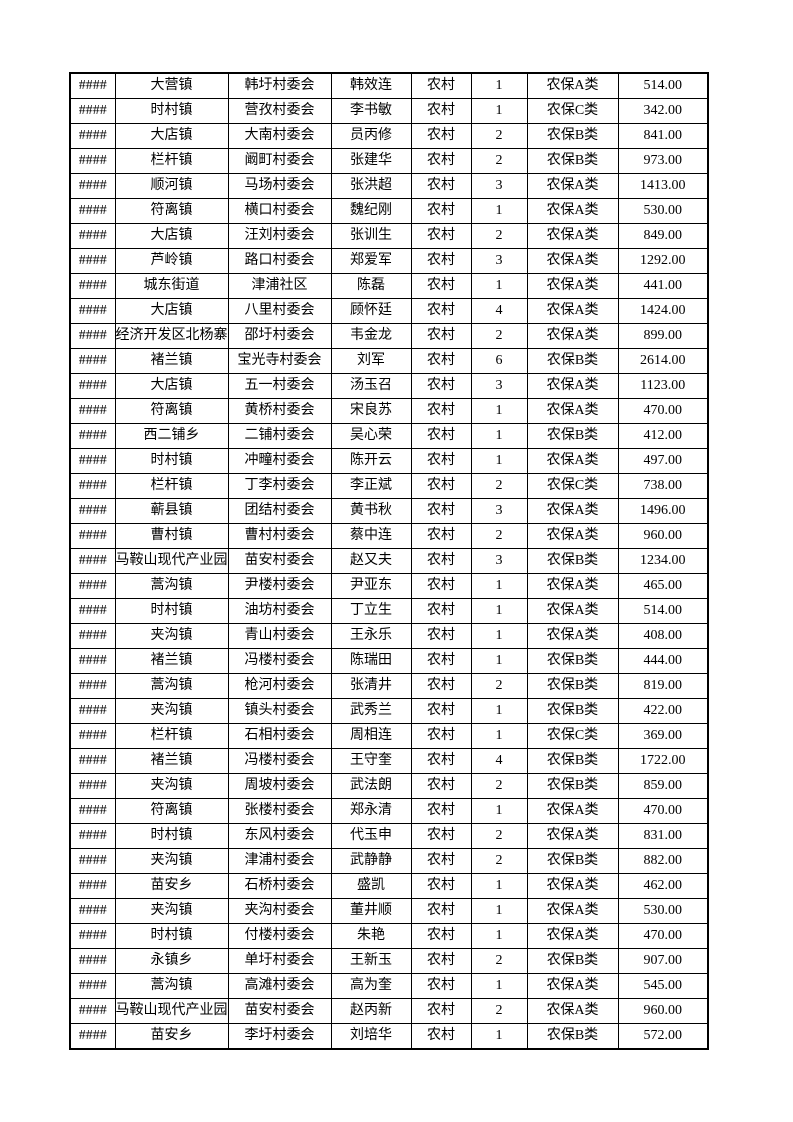  What do you see at coordinates (279, 261) in the screenshot?
I see `cell-village-committee: 路口村委会` at bounding box center [279, 261].